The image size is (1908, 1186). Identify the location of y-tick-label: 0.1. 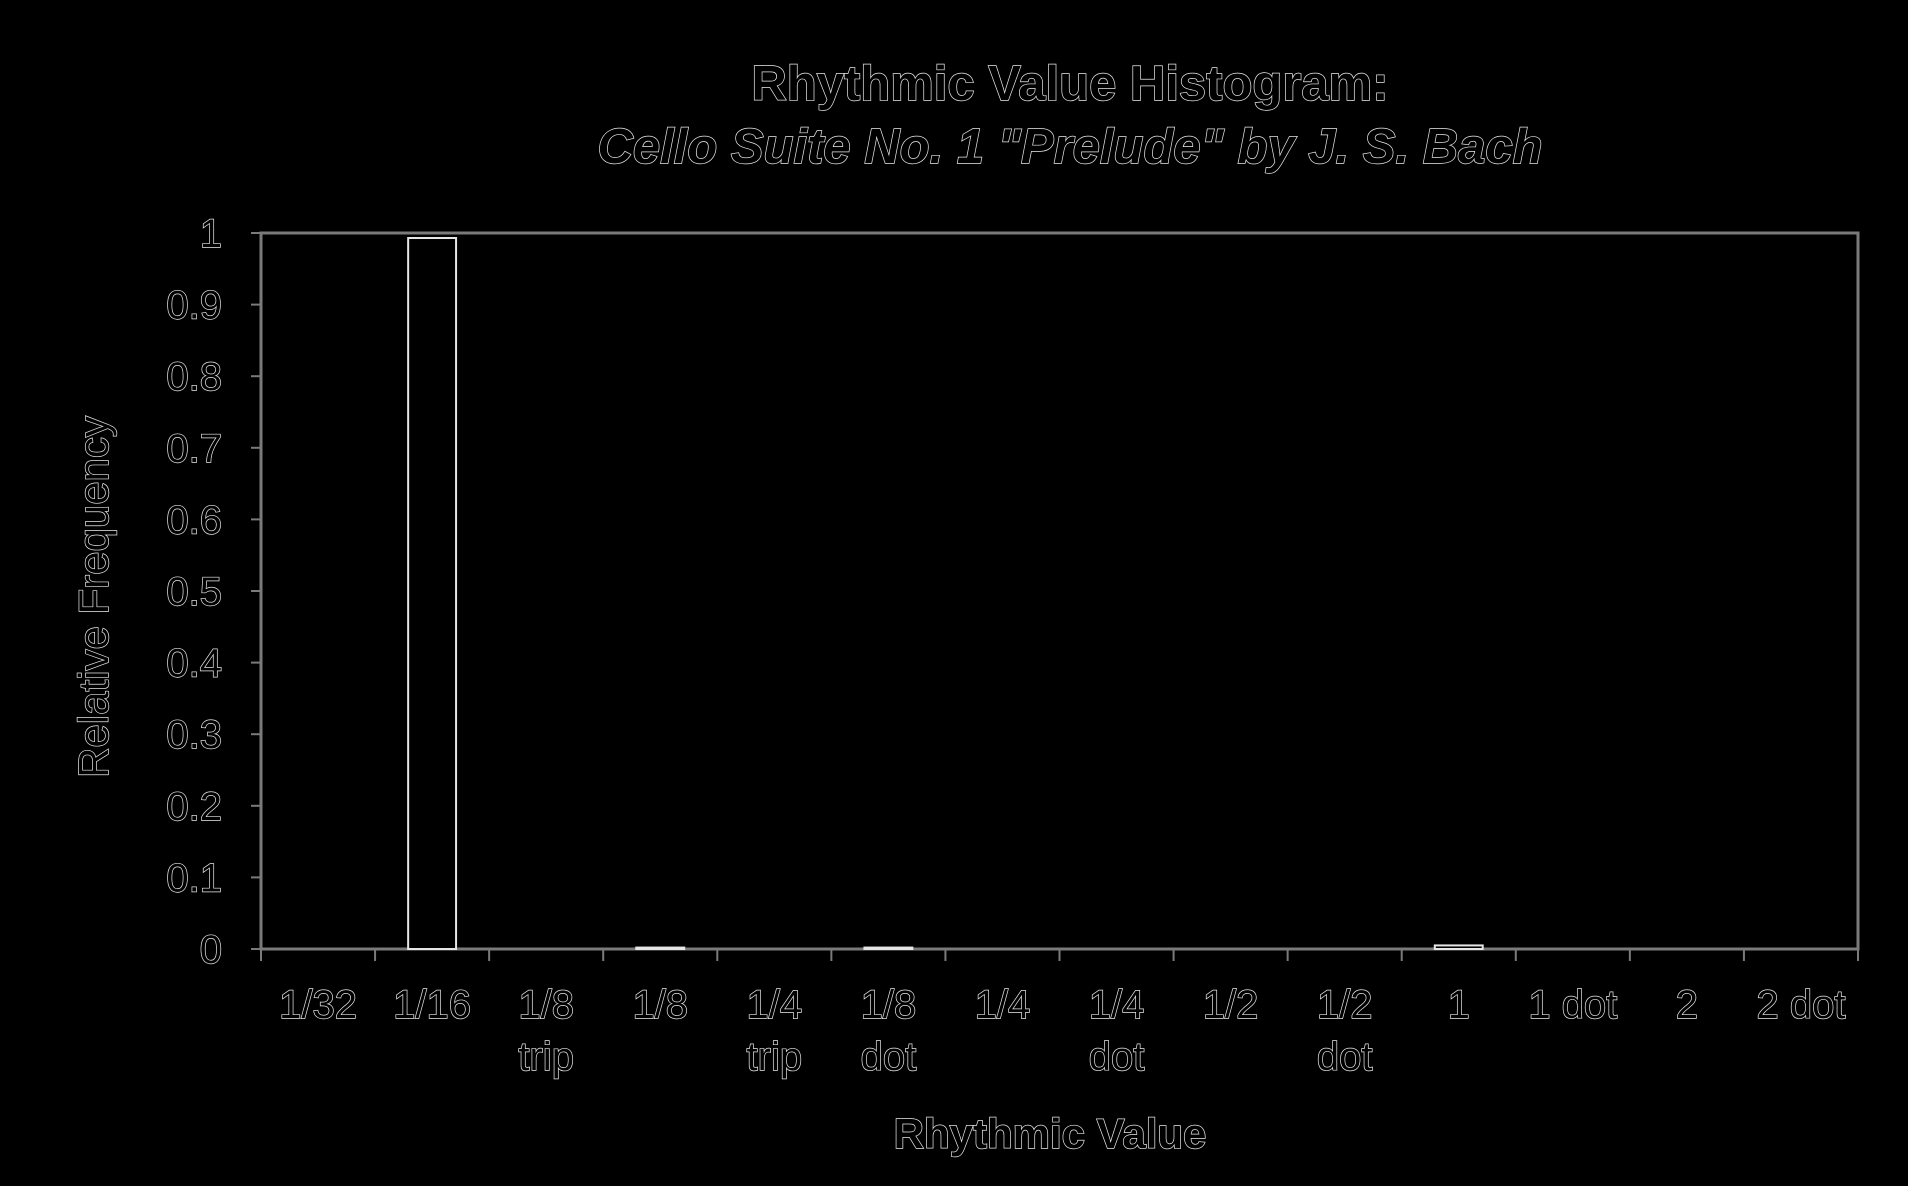
(194, 878).